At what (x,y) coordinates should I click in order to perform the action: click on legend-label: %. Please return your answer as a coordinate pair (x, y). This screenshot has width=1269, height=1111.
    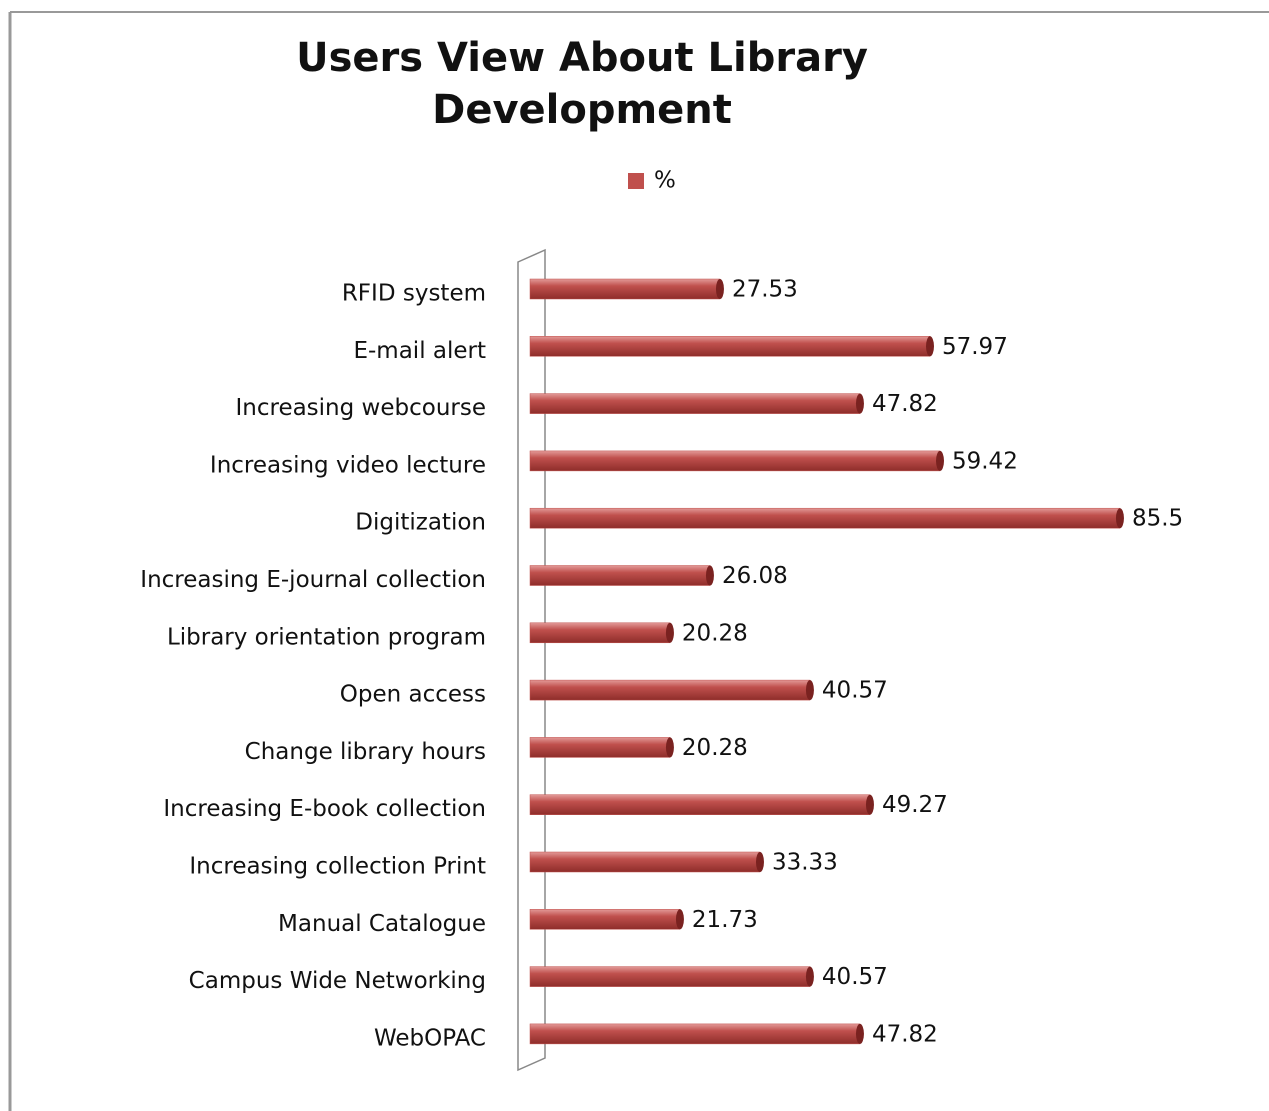
    Looking at the image, I should click on (665, 181).